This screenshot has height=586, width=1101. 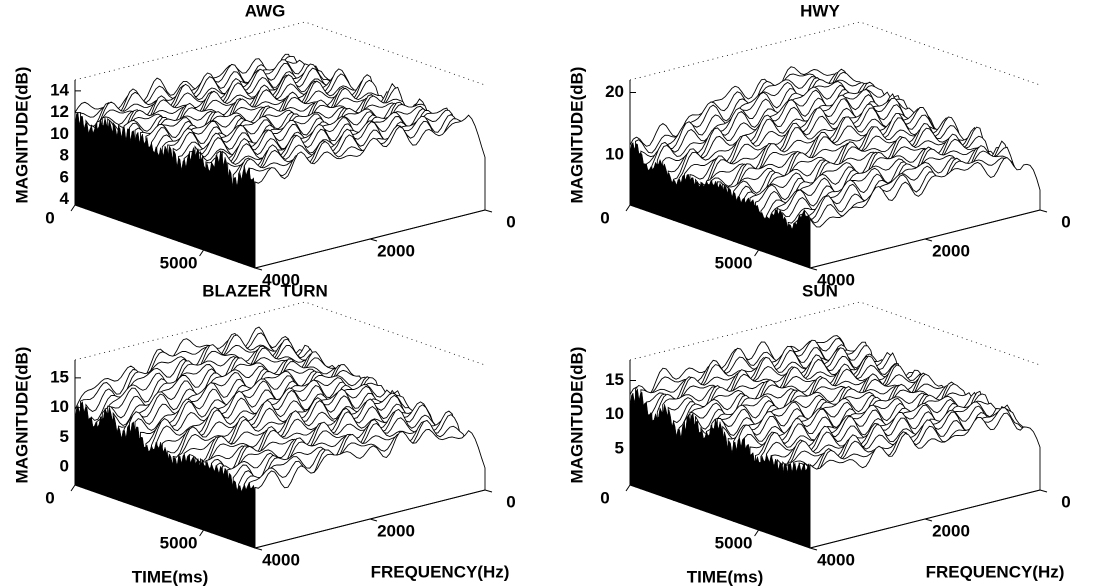 What do you see at coordinates (820, 10) in the screenshot?
I see `panel-title: HWY` at bounding box center [820, 10].